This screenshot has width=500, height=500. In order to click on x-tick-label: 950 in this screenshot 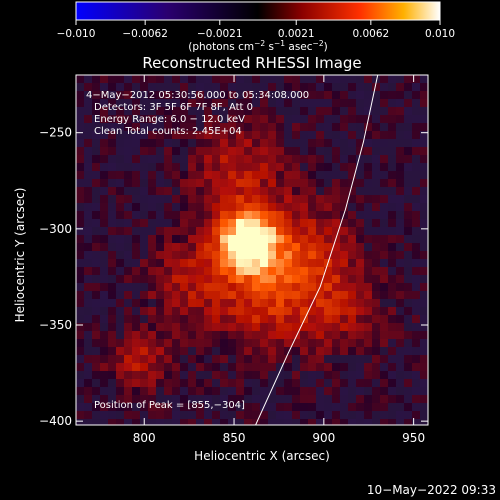, I will do `click(413, 438)`.